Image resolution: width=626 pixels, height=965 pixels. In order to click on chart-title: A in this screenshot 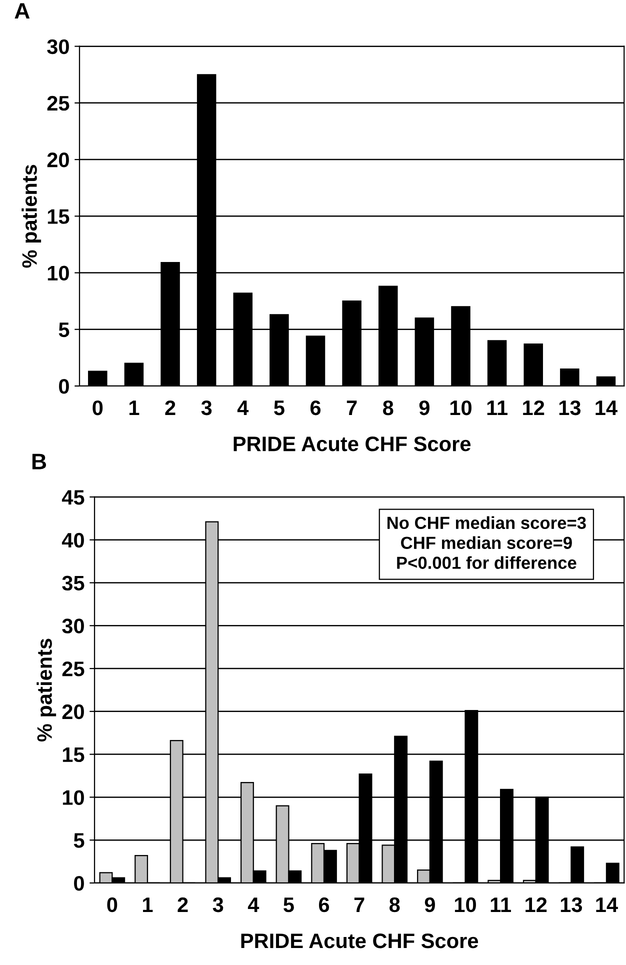, I will do `click(22, 11)`.